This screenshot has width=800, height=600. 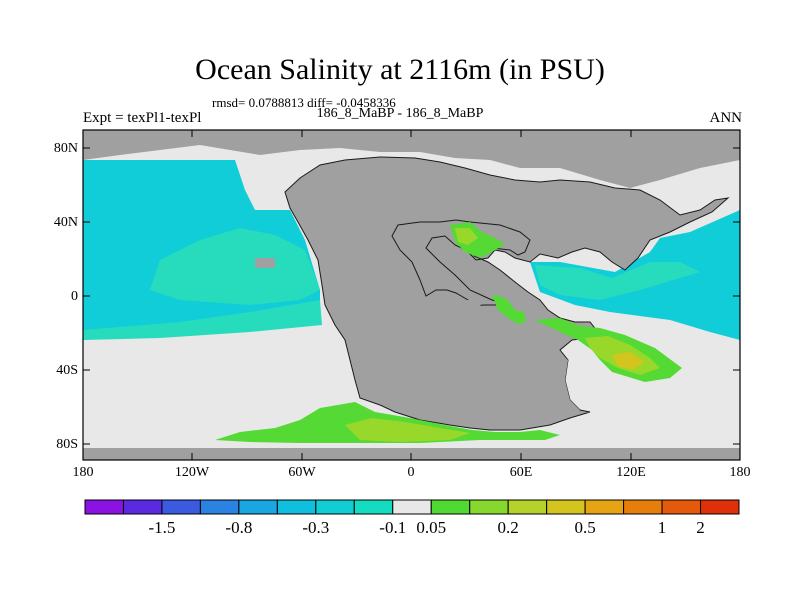 I want to click on land-africa-east, so click(x=476, y=362).